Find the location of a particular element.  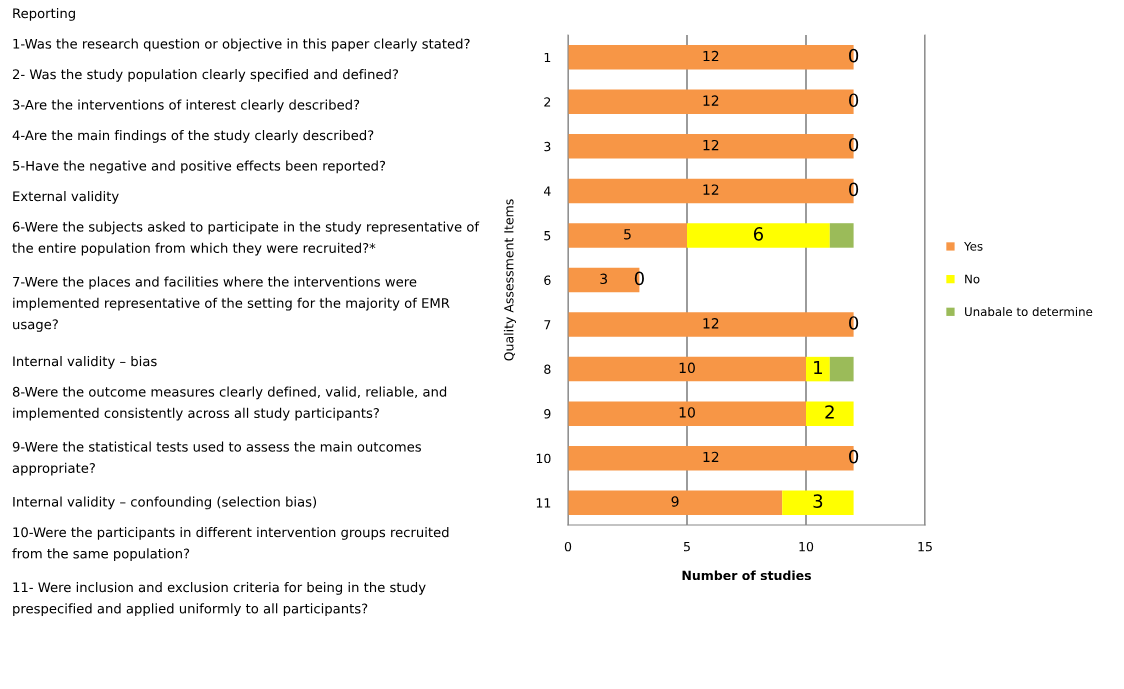

legend-label: Unabale to determine is located at coordinates (1029, 311).